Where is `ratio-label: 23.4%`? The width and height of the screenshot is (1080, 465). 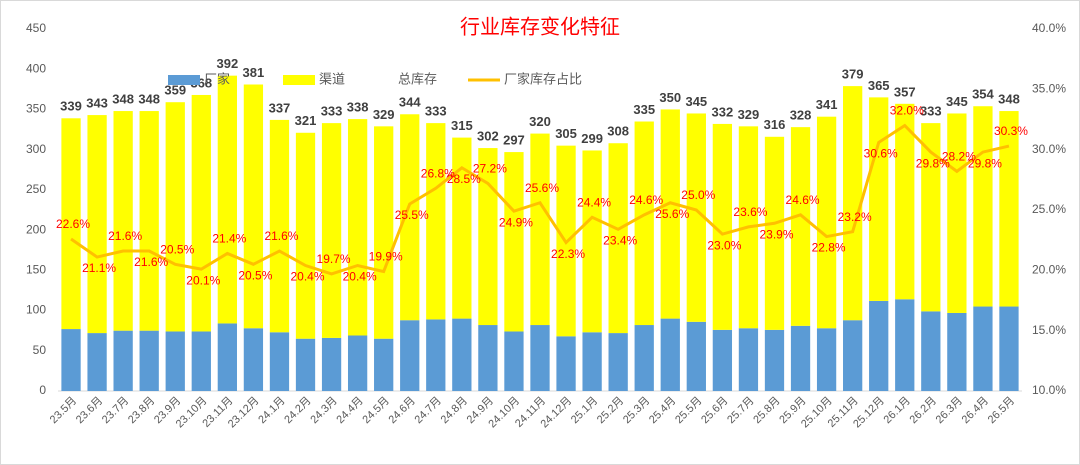 ratio-label: 23.4% is located at coordinates (620, 240).